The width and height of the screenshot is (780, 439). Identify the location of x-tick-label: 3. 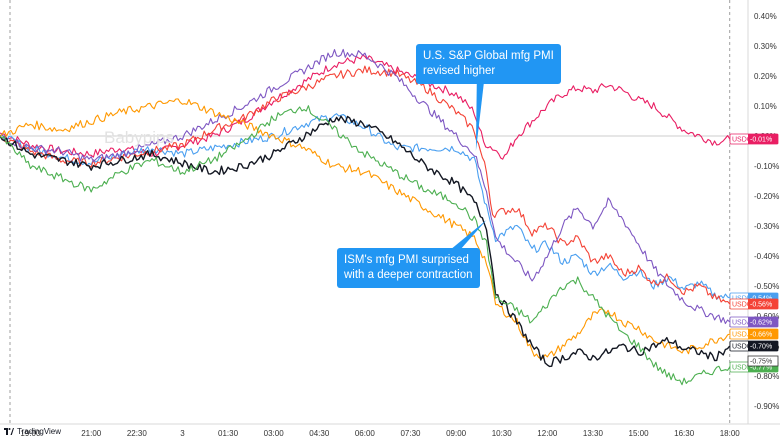
(182, 433).